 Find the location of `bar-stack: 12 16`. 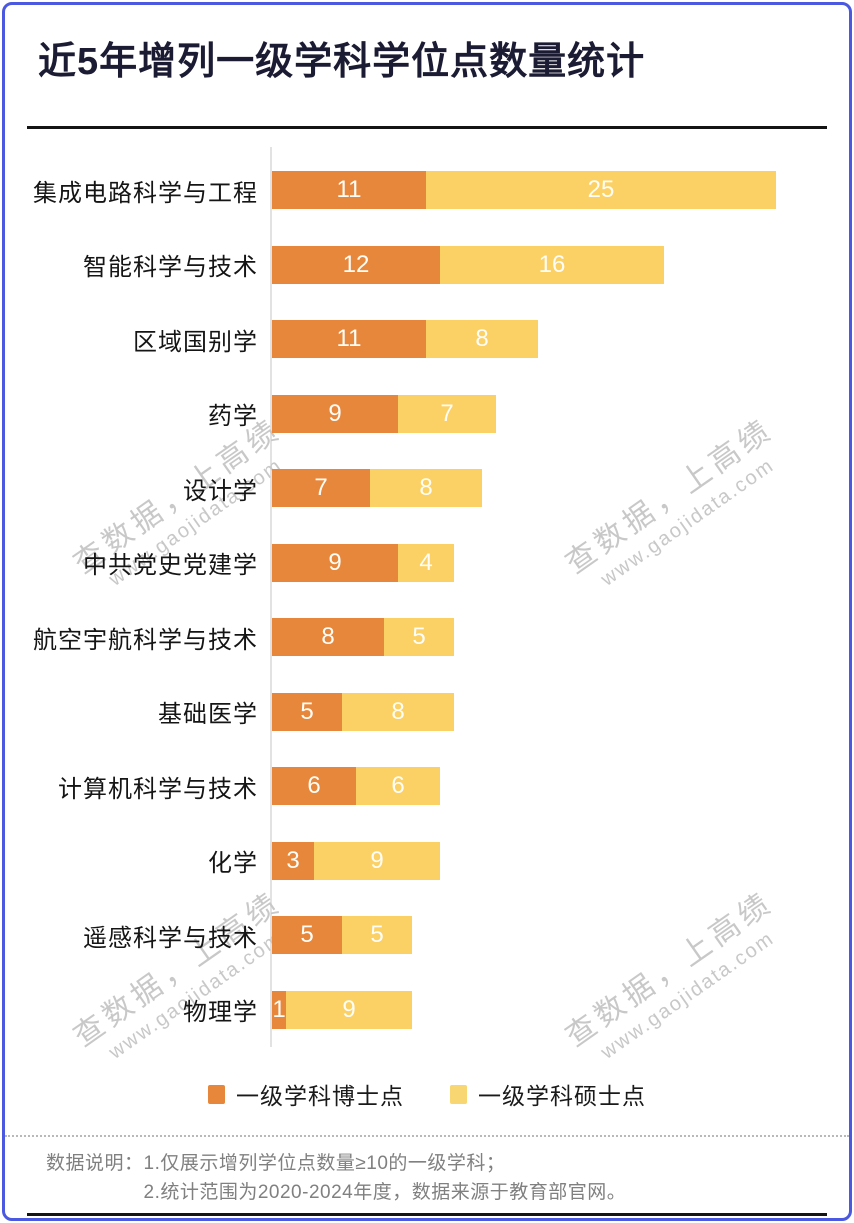

bar-stack: 12 16 is located at coordinates (468, 264).